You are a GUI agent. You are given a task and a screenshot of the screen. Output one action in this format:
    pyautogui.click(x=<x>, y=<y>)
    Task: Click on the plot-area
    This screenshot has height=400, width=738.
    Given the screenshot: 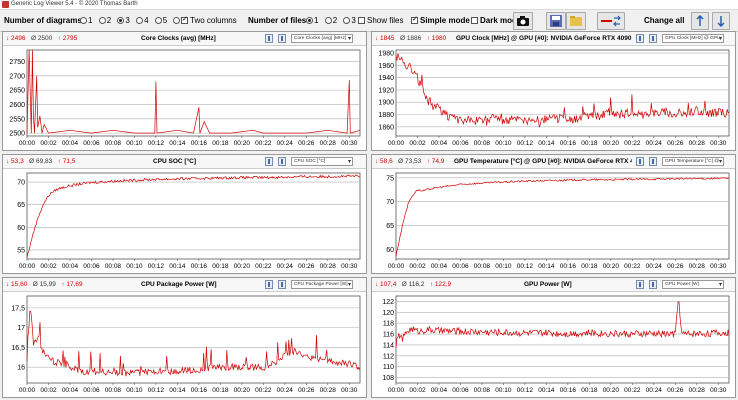 What is the action you would take?
    pyautogui.click(x=193, y=216)
    